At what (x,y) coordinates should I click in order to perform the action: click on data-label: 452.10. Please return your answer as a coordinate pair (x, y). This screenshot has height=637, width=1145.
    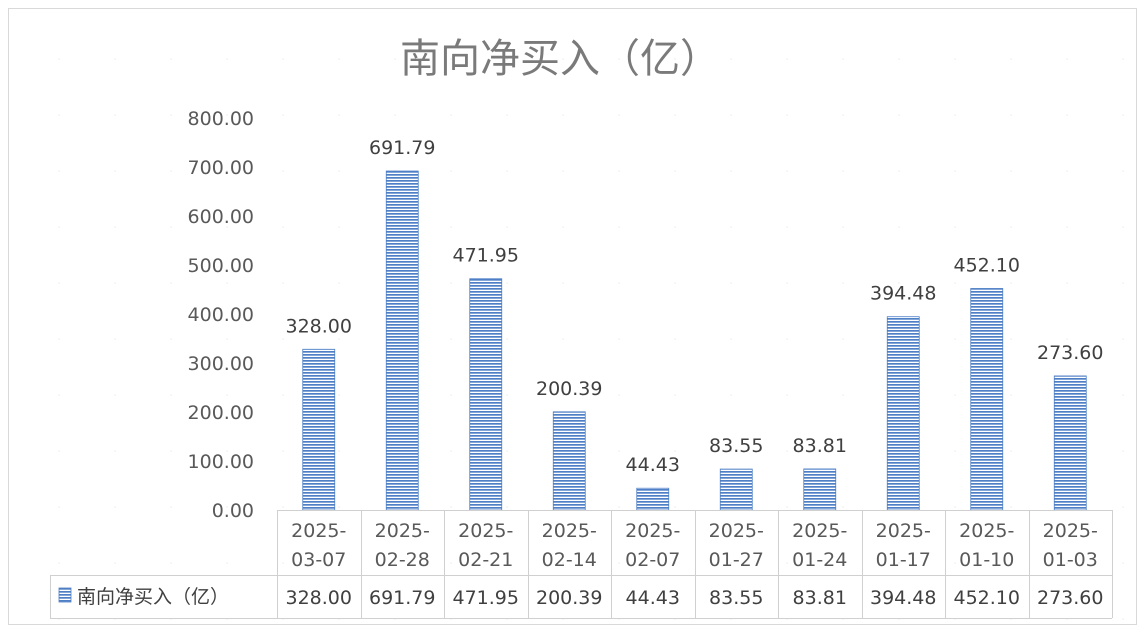
    Looking at the image, I should click on (987, 265).